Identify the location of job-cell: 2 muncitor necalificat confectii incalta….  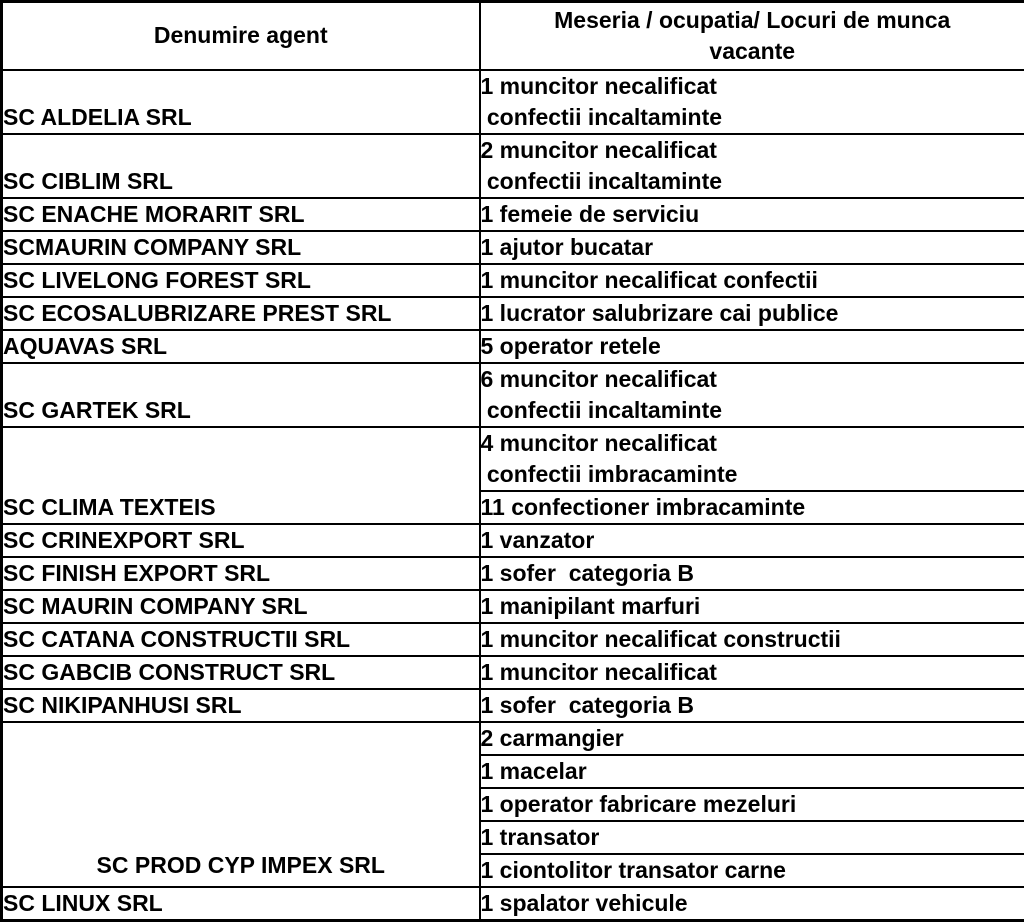
(752, 166).